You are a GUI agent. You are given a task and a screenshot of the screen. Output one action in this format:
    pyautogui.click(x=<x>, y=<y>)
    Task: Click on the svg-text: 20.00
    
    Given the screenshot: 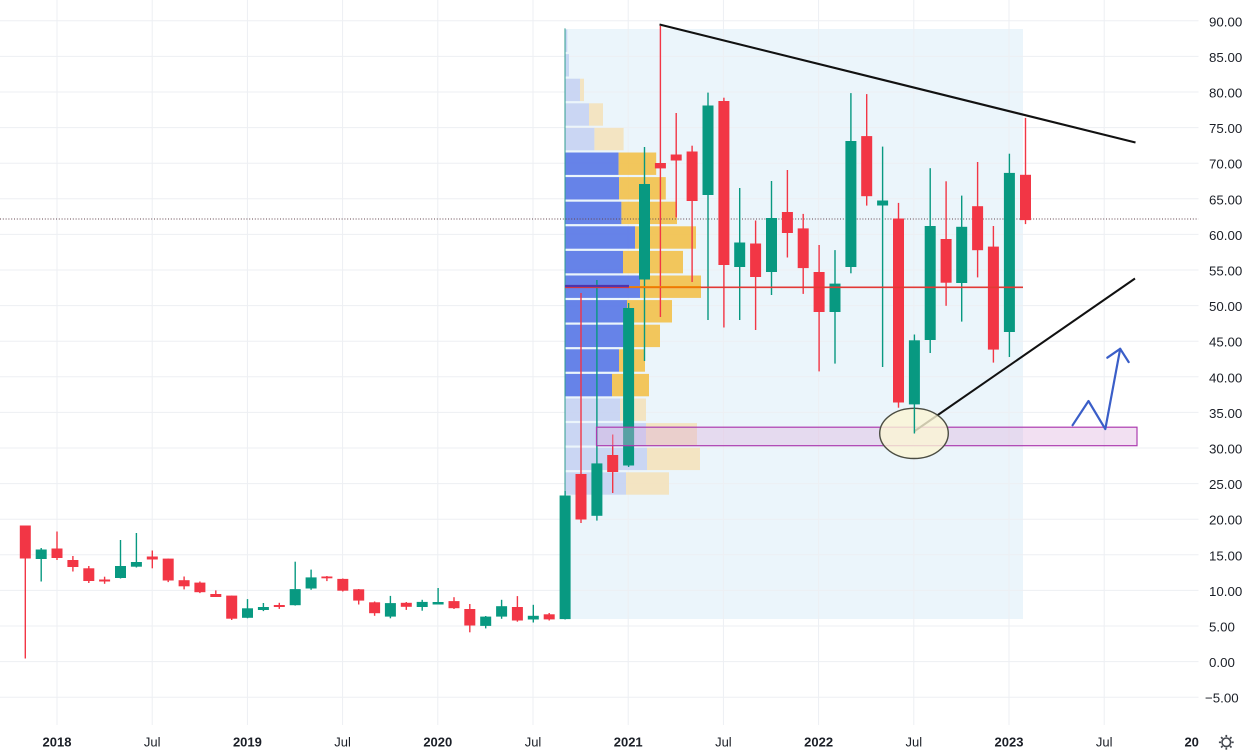 What is the action you would take?
    pyautogui.click(x=1225, y=520)
    